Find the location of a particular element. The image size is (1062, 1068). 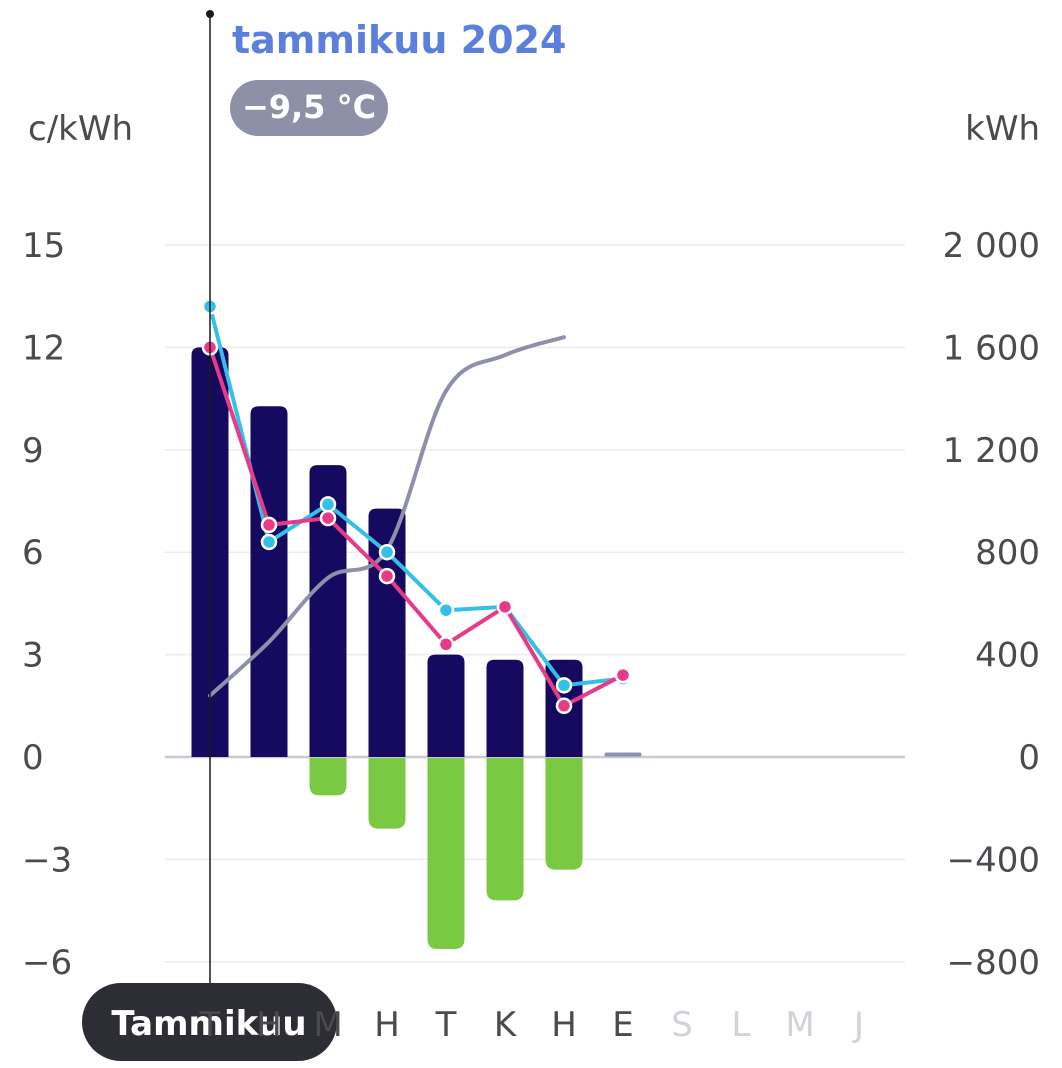

right-tick-label: 400 is located at coordinates (1007, 656).